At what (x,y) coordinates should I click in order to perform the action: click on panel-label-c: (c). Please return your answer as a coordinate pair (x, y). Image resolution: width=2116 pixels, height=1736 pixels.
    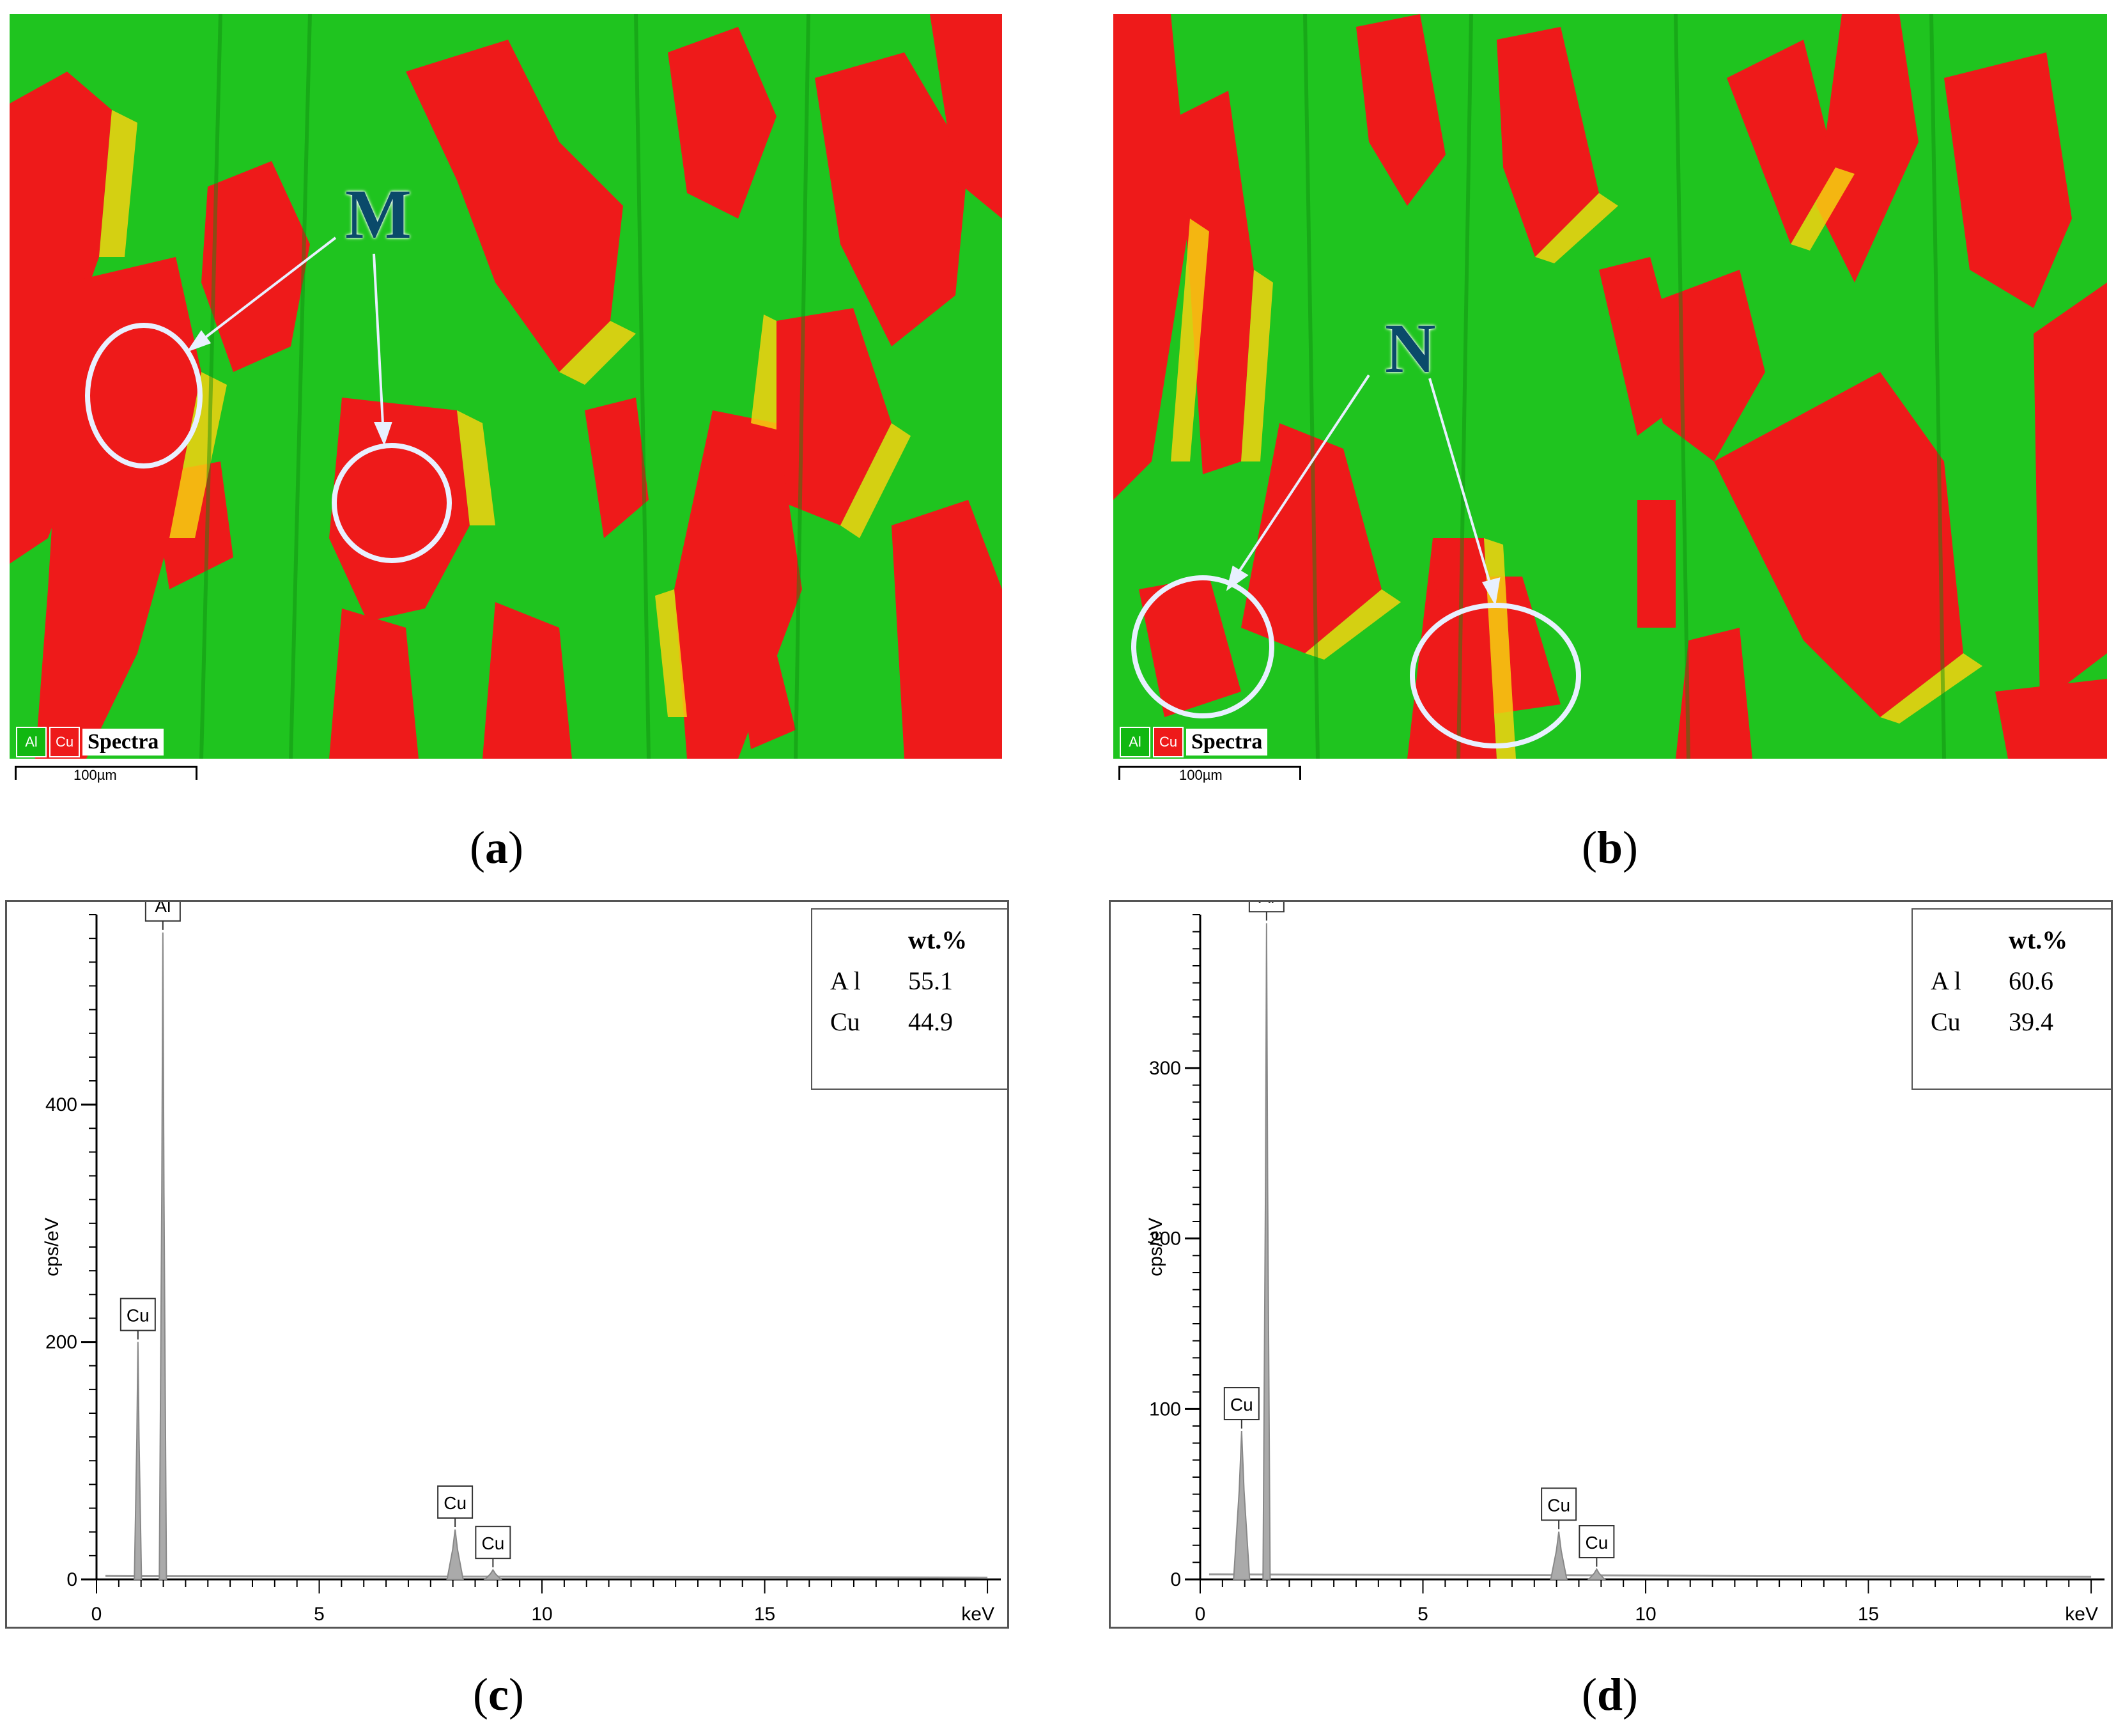
    Looking at the image, I should click on (498, 1694).